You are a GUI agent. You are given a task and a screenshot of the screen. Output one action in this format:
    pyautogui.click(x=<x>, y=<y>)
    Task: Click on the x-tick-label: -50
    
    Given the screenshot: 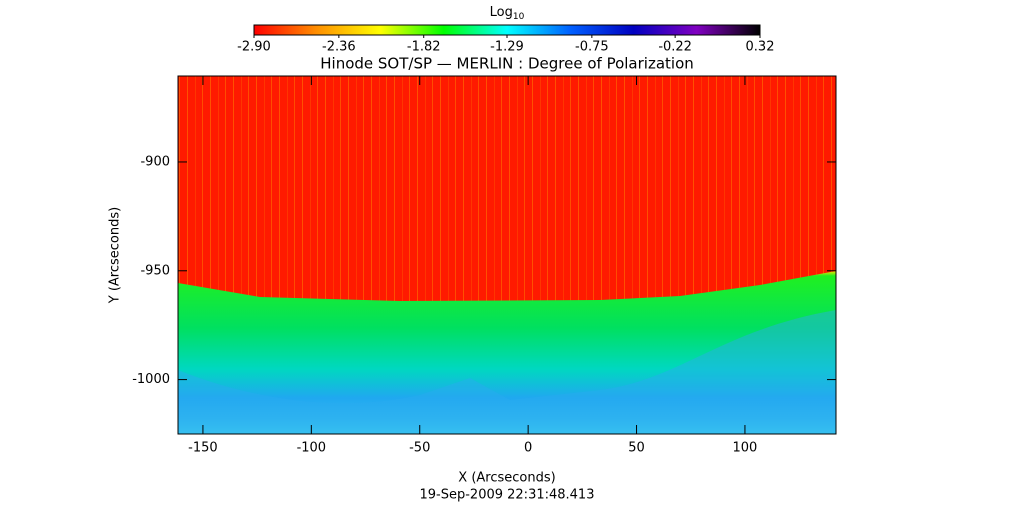 What is the action you would take?
    pyautogui.click(x=419, y=448)
    